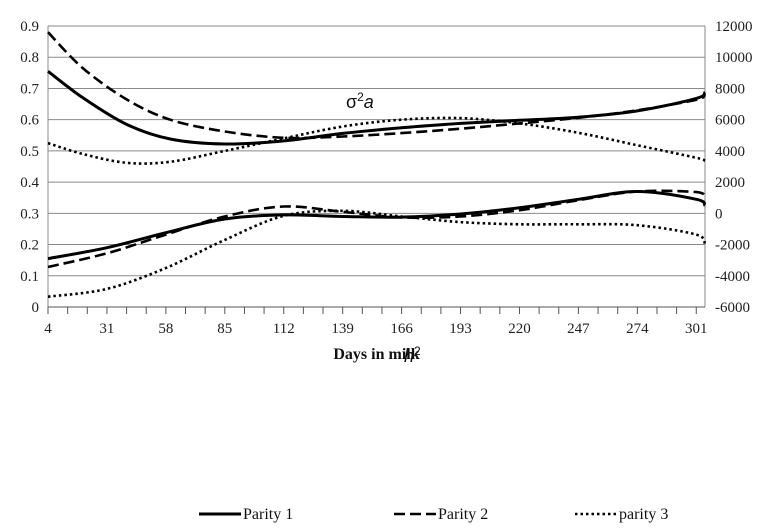 The image size is (779, 528). Describe the element at coordinates (460, 329) in the screenshot. I see `x-tick-label: 193` at that location.